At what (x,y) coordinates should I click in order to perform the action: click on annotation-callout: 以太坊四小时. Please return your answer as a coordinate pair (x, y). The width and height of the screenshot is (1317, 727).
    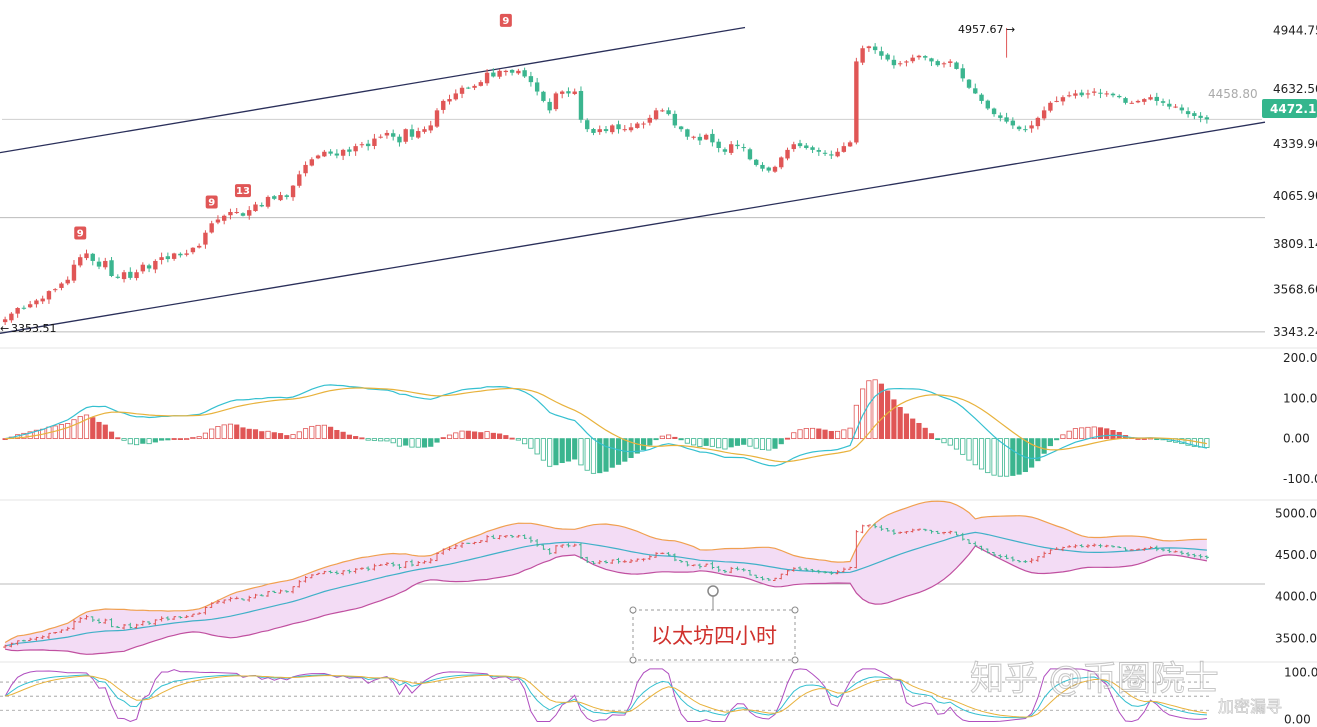
    Looking at the image, I should click on (714, 624).